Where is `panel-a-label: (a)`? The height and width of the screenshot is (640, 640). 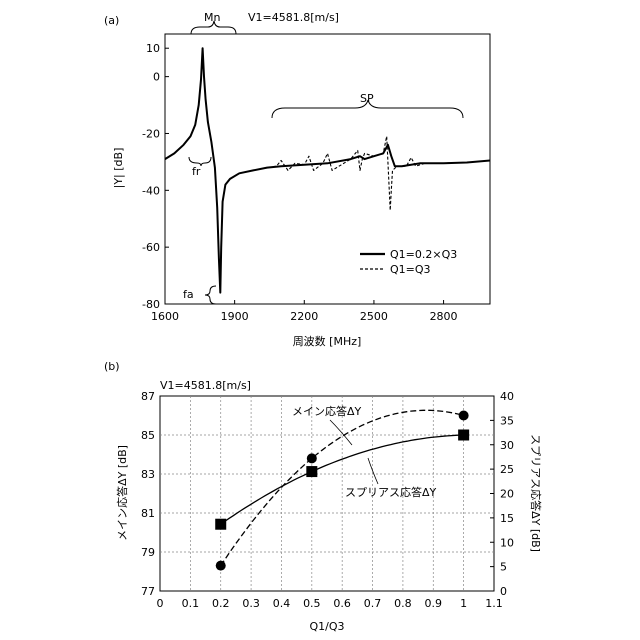
panel-a-label: (a) is located at coordinates (111, 20).